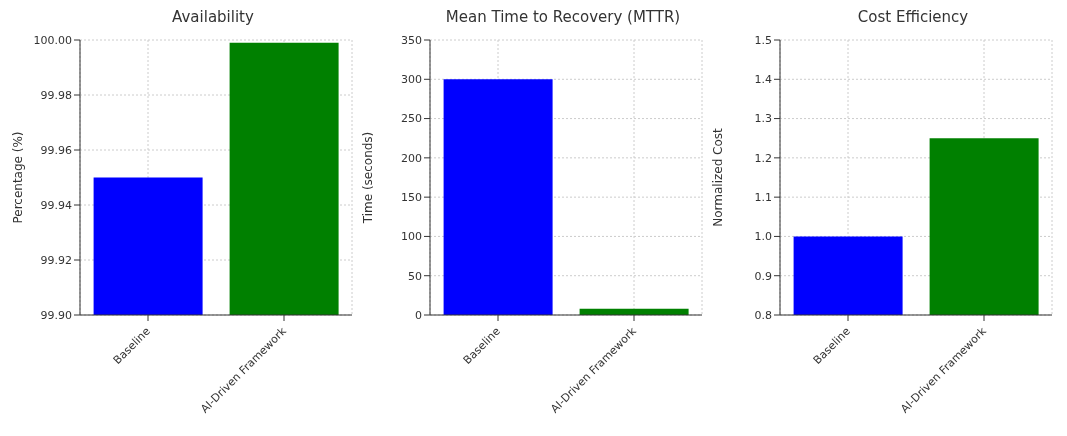  What do you see at coordinates (763, 80) in the screenshot?
I see `y-tick-label: 1.4` at bounding box center [763, 80].